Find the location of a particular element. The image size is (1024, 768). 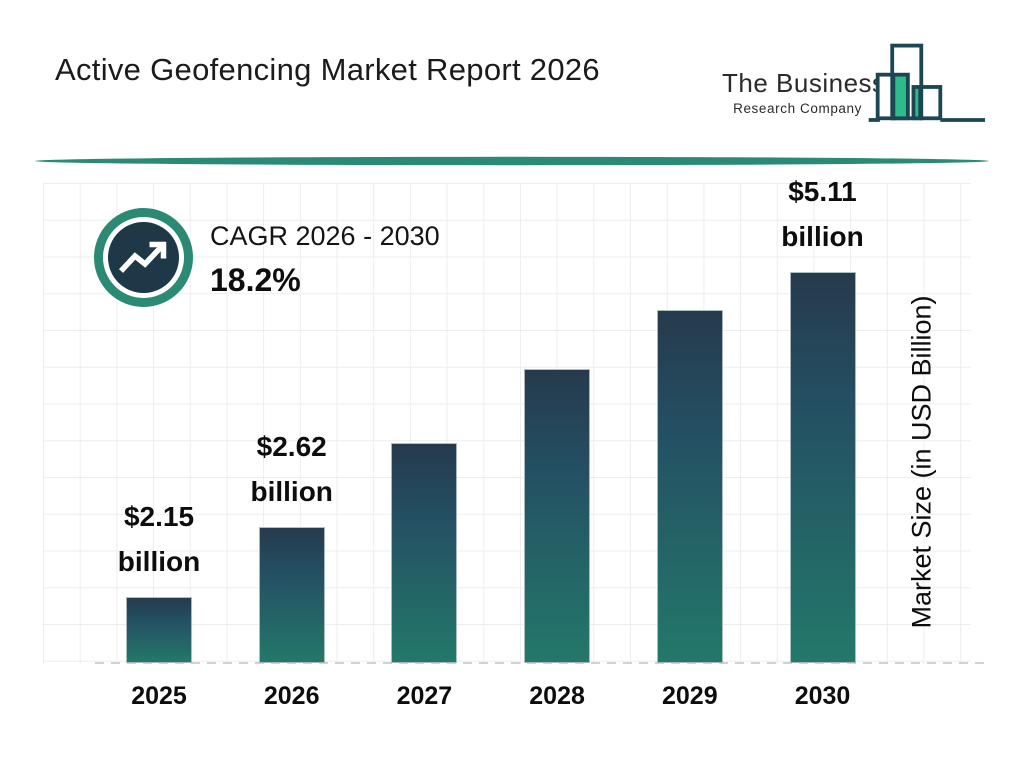

skyline-bars-icon is located at coordinates (927, 82).